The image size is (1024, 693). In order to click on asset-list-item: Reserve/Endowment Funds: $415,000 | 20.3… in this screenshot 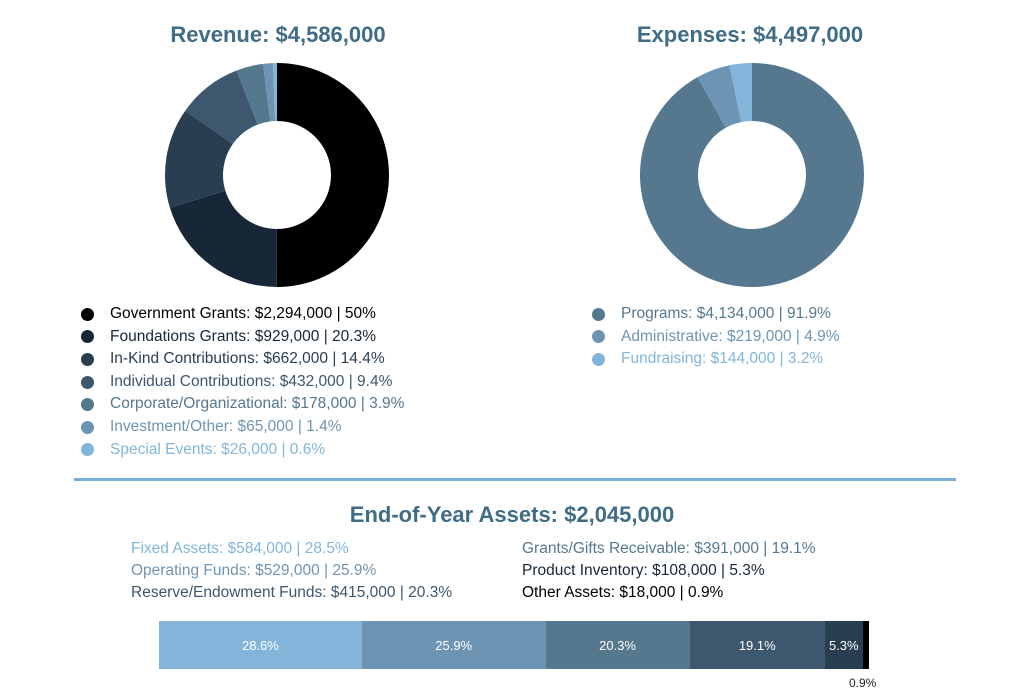, I will do `click(292, 592)`.